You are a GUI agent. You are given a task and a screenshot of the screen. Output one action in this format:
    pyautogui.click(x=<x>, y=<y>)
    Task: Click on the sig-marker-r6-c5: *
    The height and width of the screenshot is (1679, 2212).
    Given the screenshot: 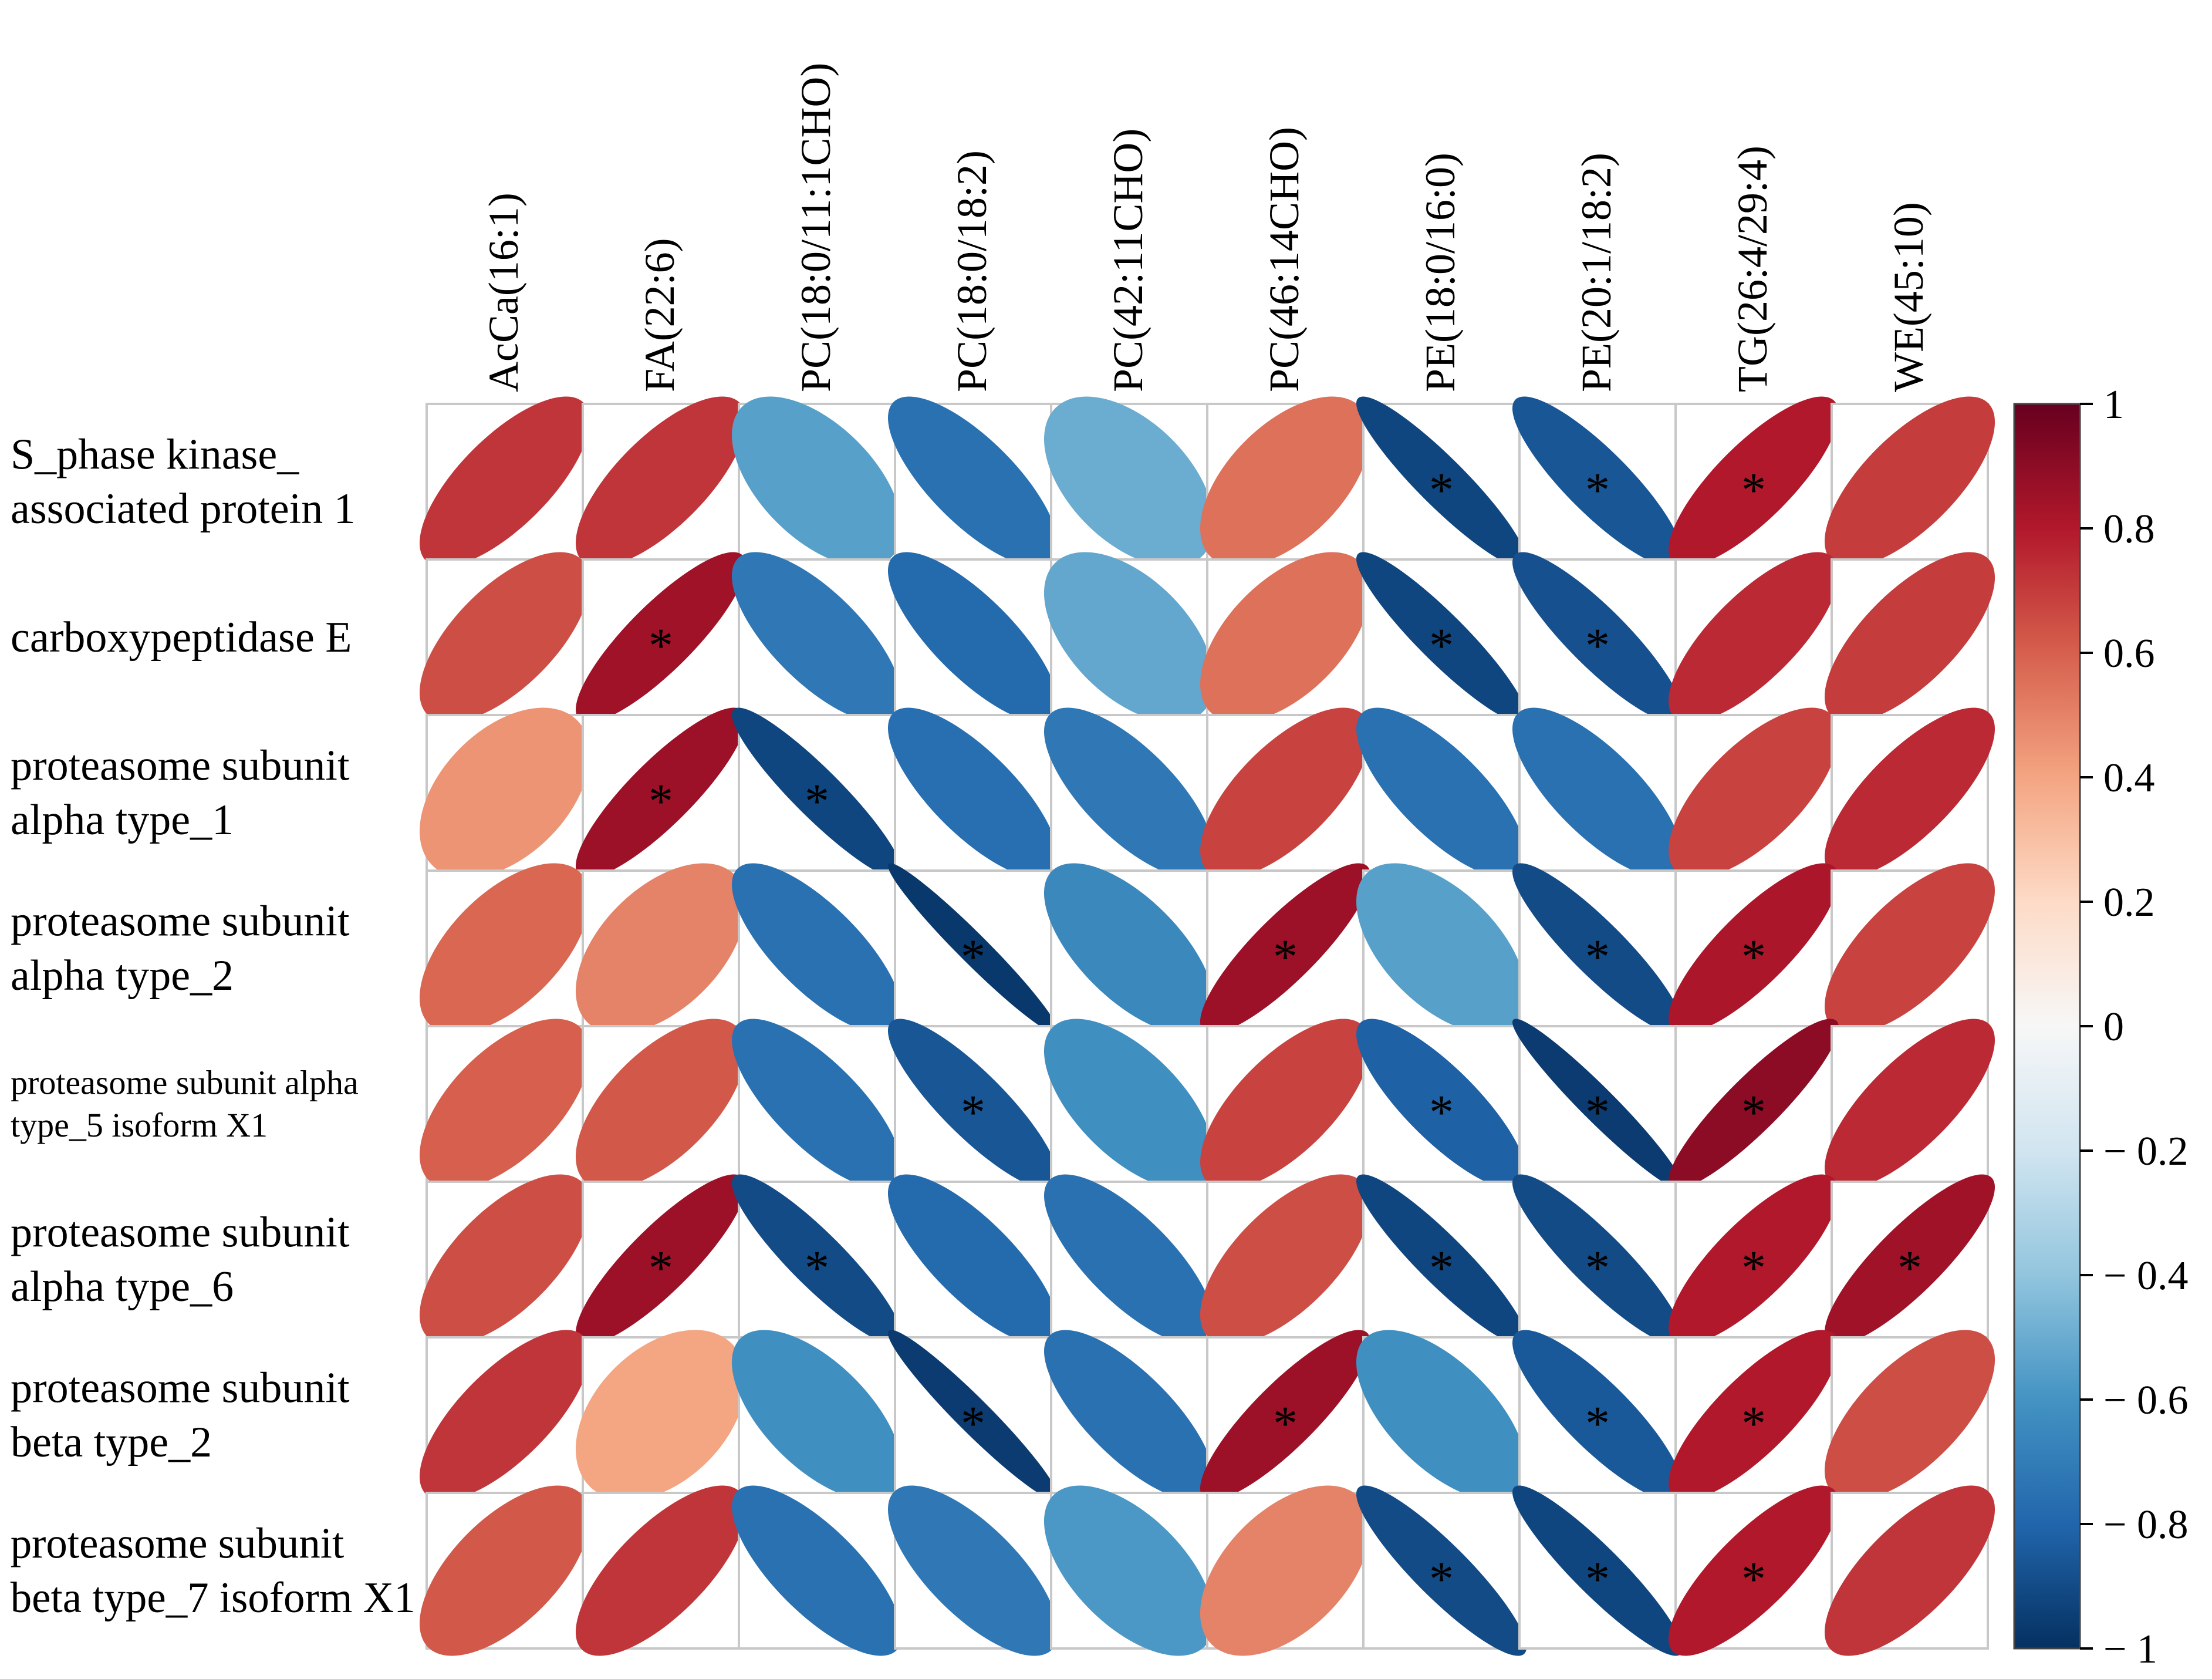 What is the action you would take?
    pyautogui.click(x=1285, y=1424)
    